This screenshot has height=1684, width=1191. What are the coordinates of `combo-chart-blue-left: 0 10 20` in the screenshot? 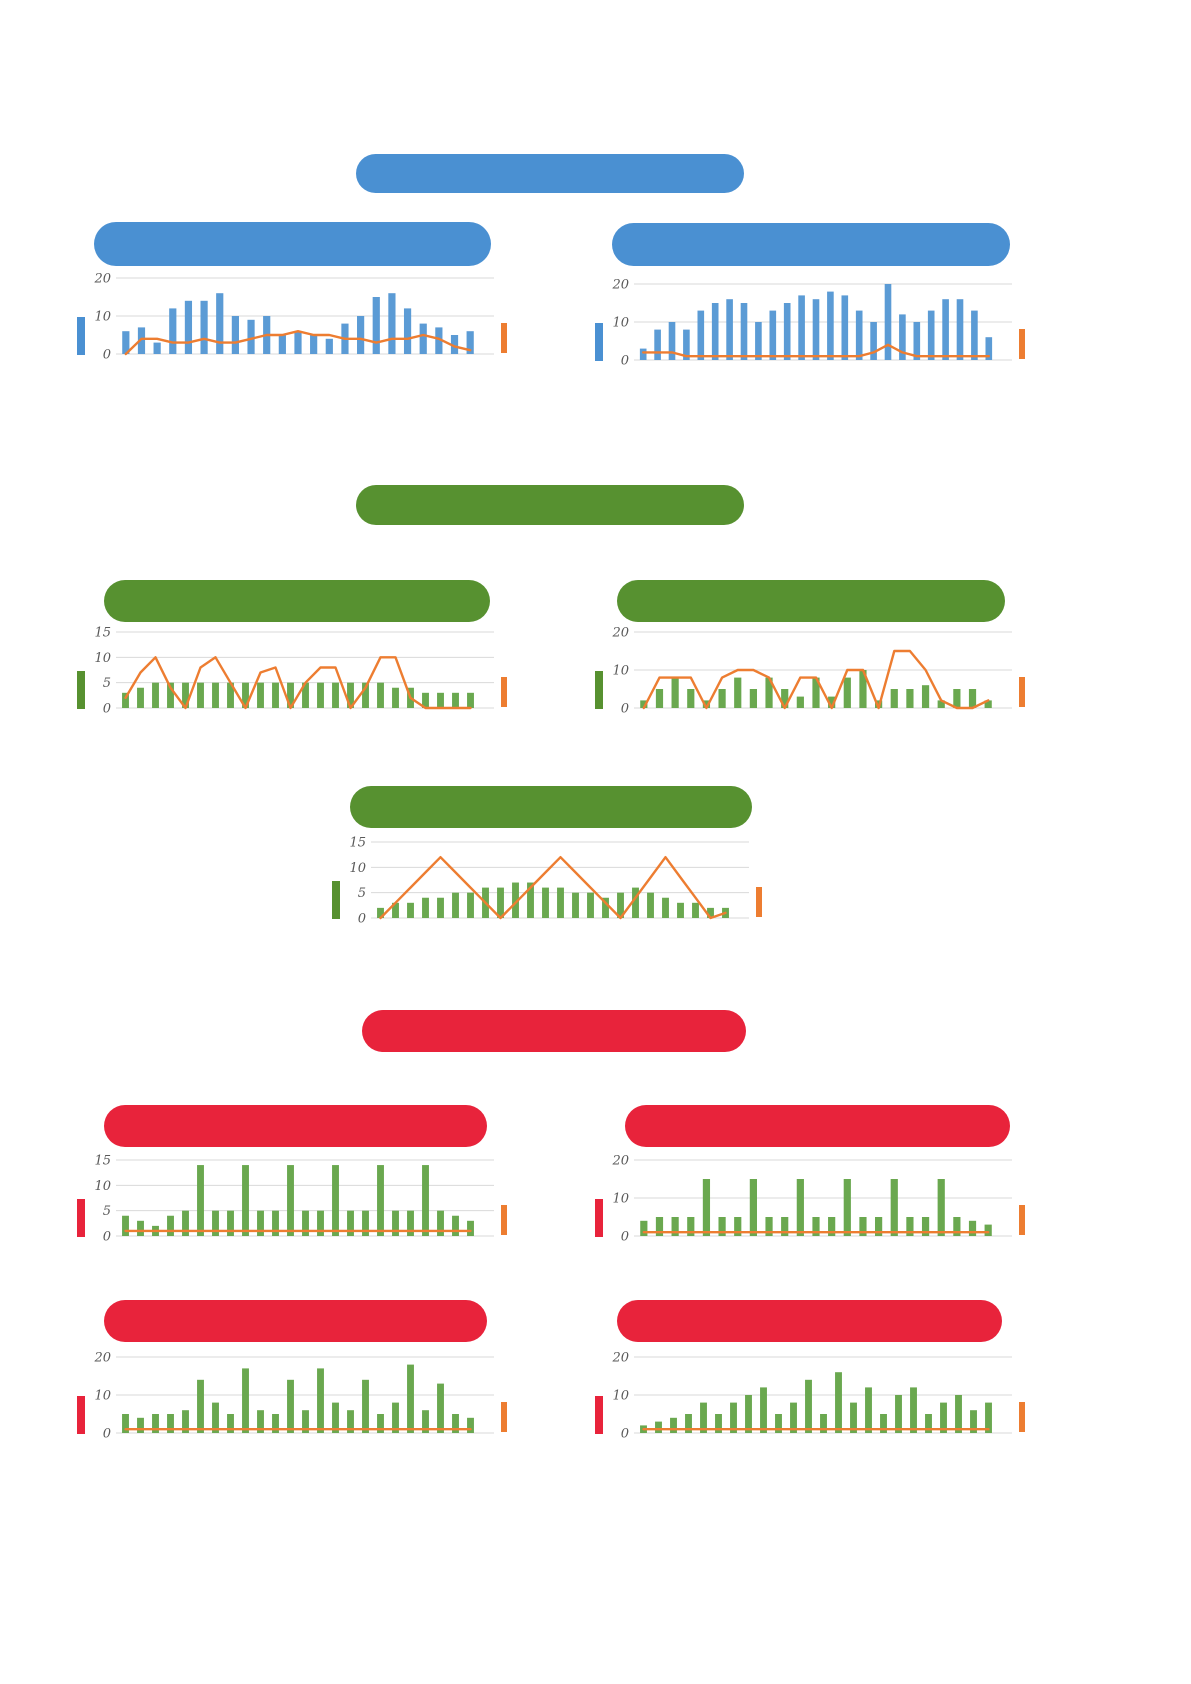 It's located at (292, 317).